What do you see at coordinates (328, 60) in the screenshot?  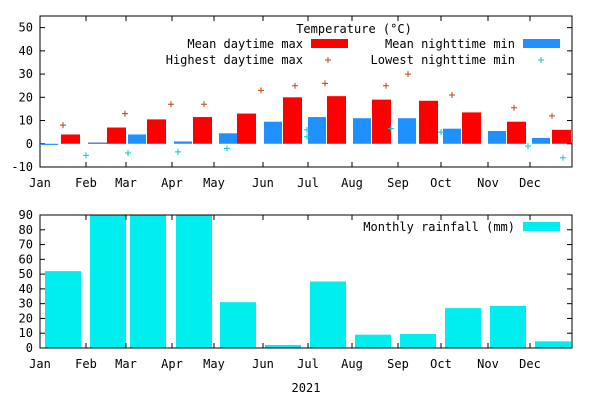 I see `legend-marker-highest-daytime-max` at bounding box center [328, 60].